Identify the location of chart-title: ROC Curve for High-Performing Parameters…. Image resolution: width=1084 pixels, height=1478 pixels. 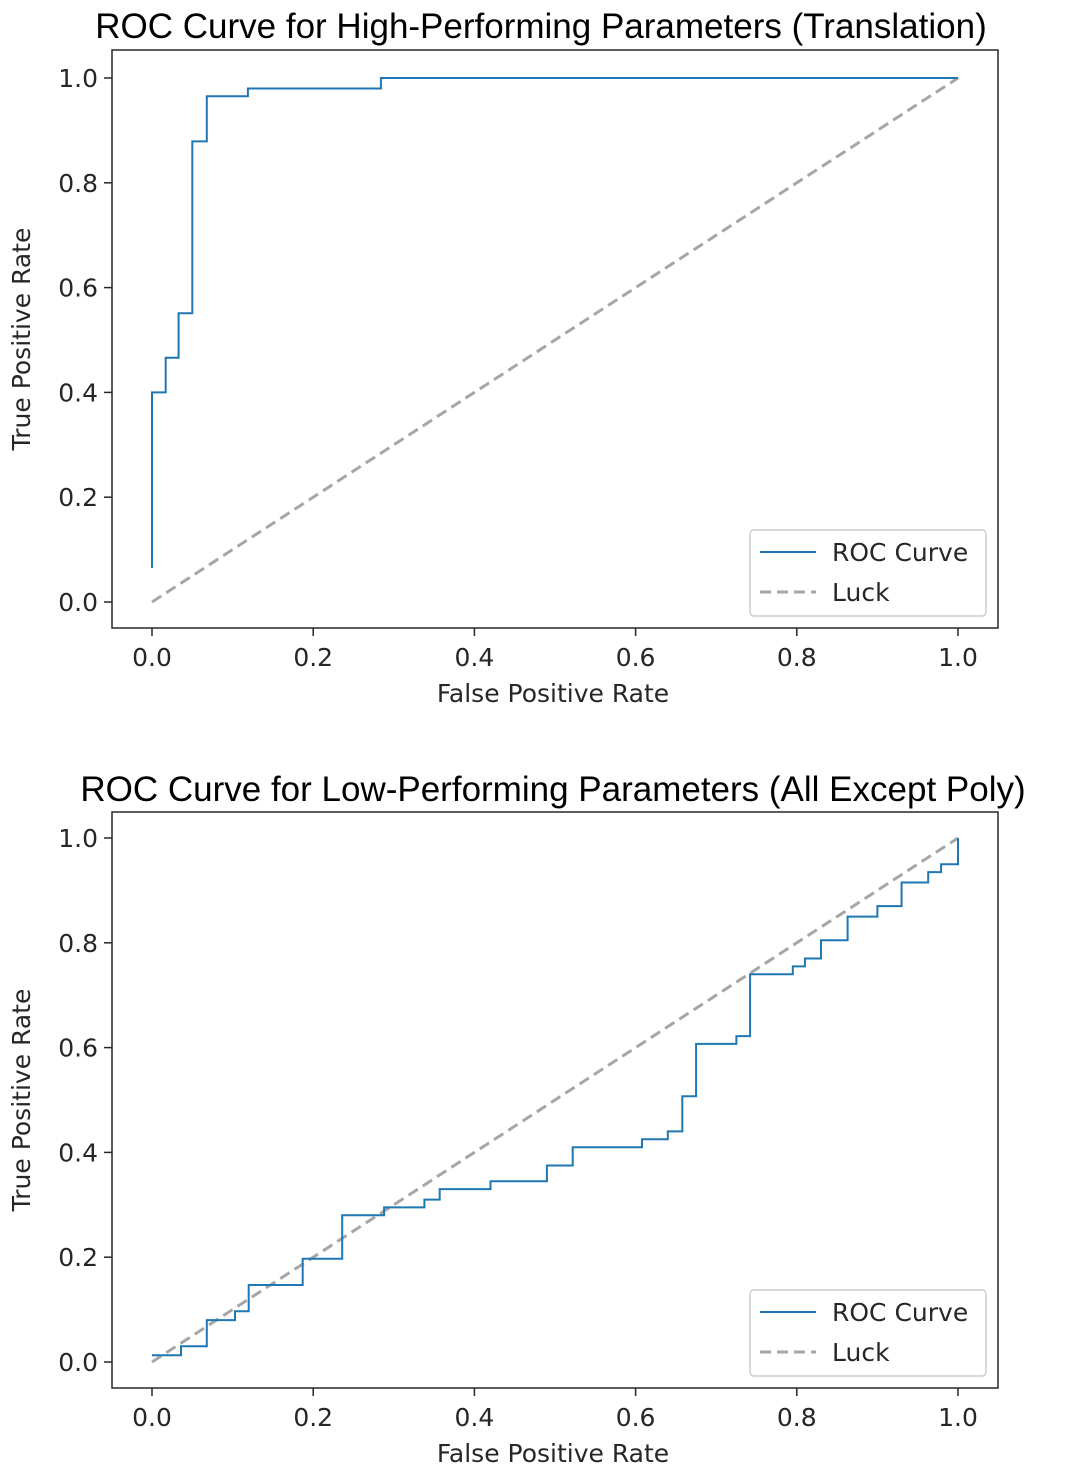
(540, 26).